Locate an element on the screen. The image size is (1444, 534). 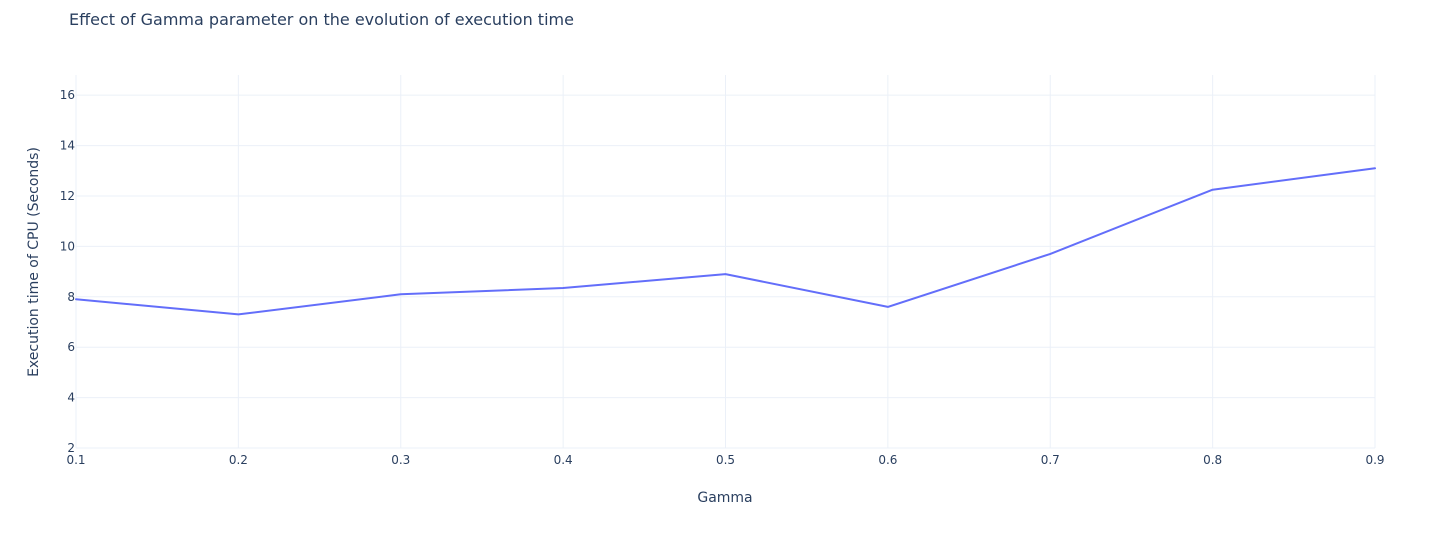
x-tick-label: 0.9 is located at coordinates (1374, 460).